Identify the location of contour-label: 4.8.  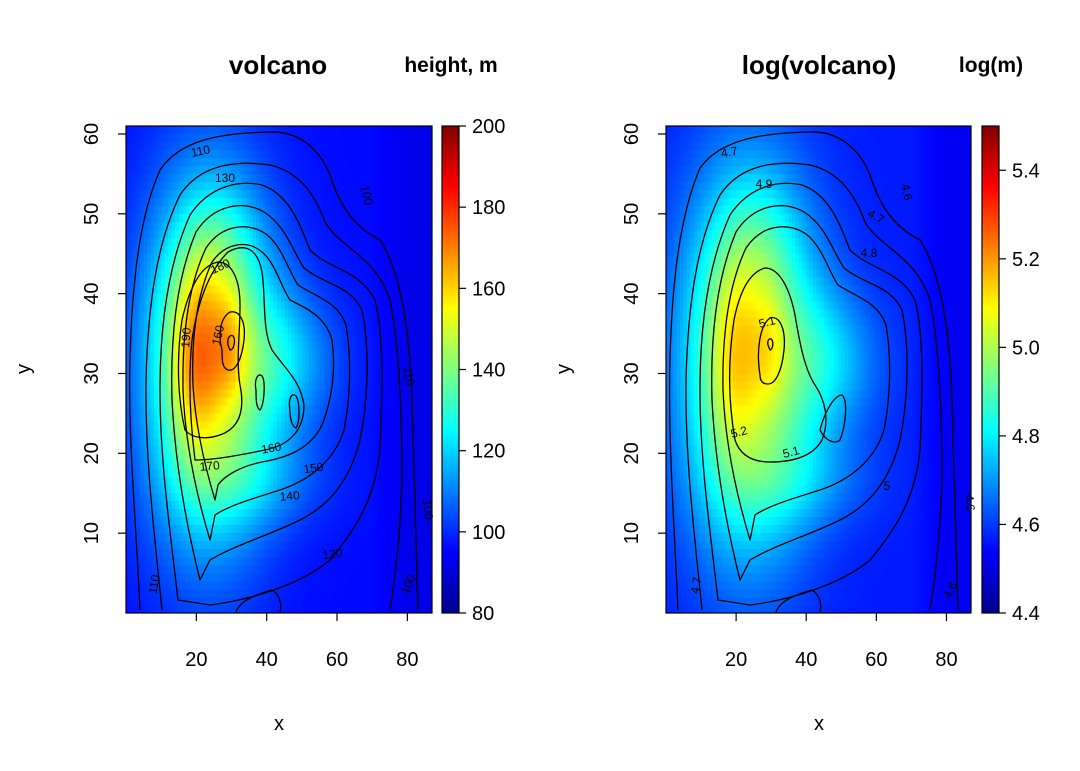
(869, 253).